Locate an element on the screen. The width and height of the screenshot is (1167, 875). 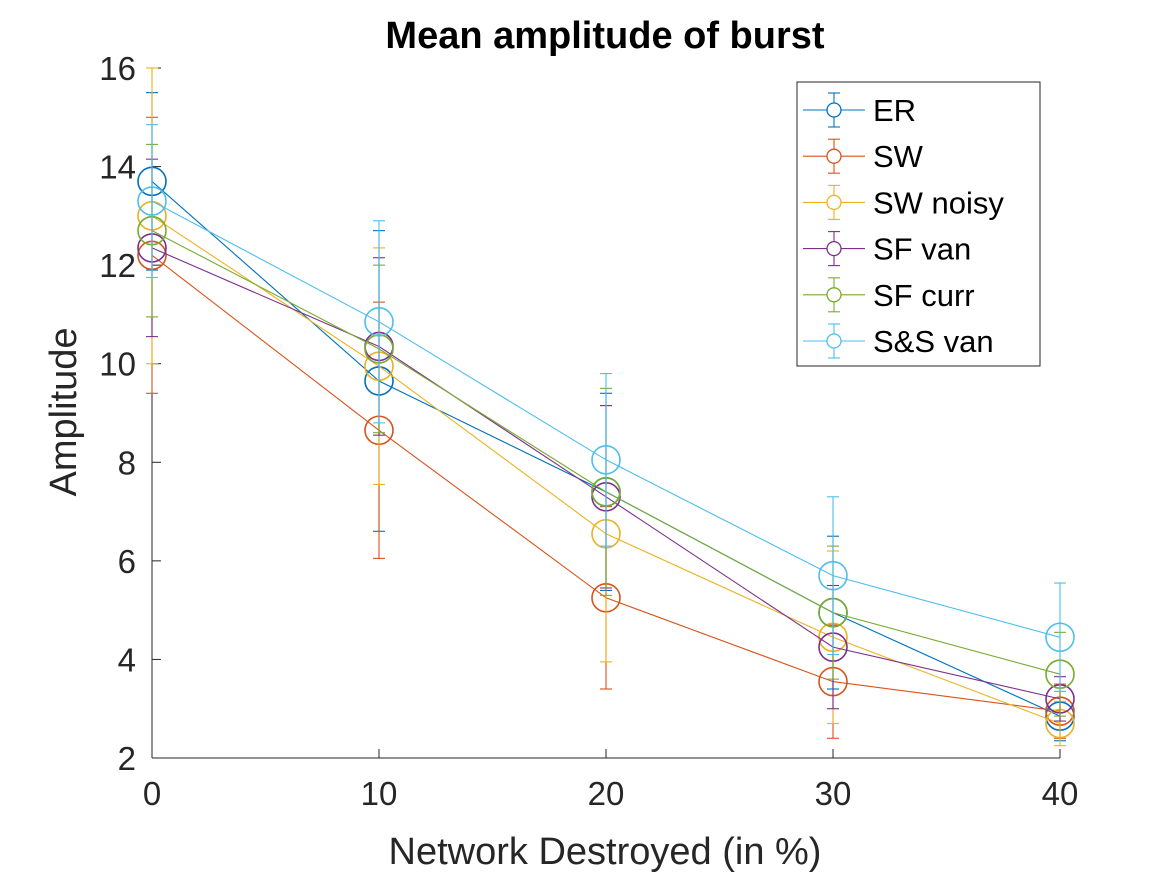
legend-item: SW is located at coordinates (863, 156).